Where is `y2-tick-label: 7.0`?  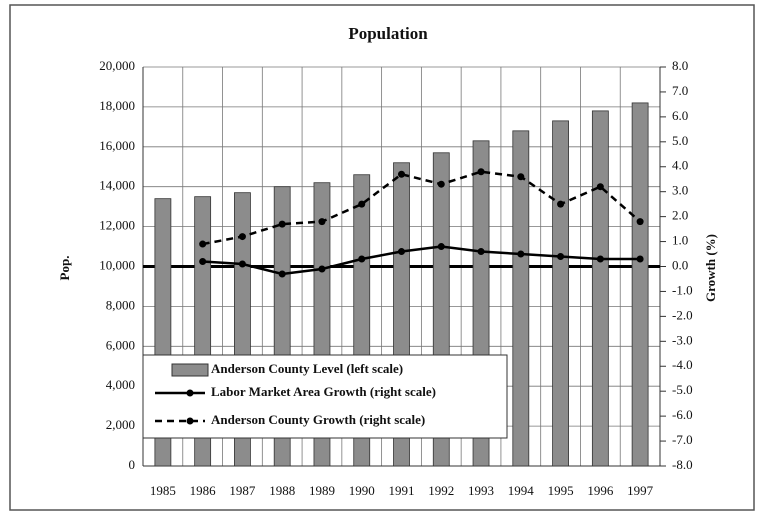 y2-tick-label: 7.0 is located at coordinates (680, 90).